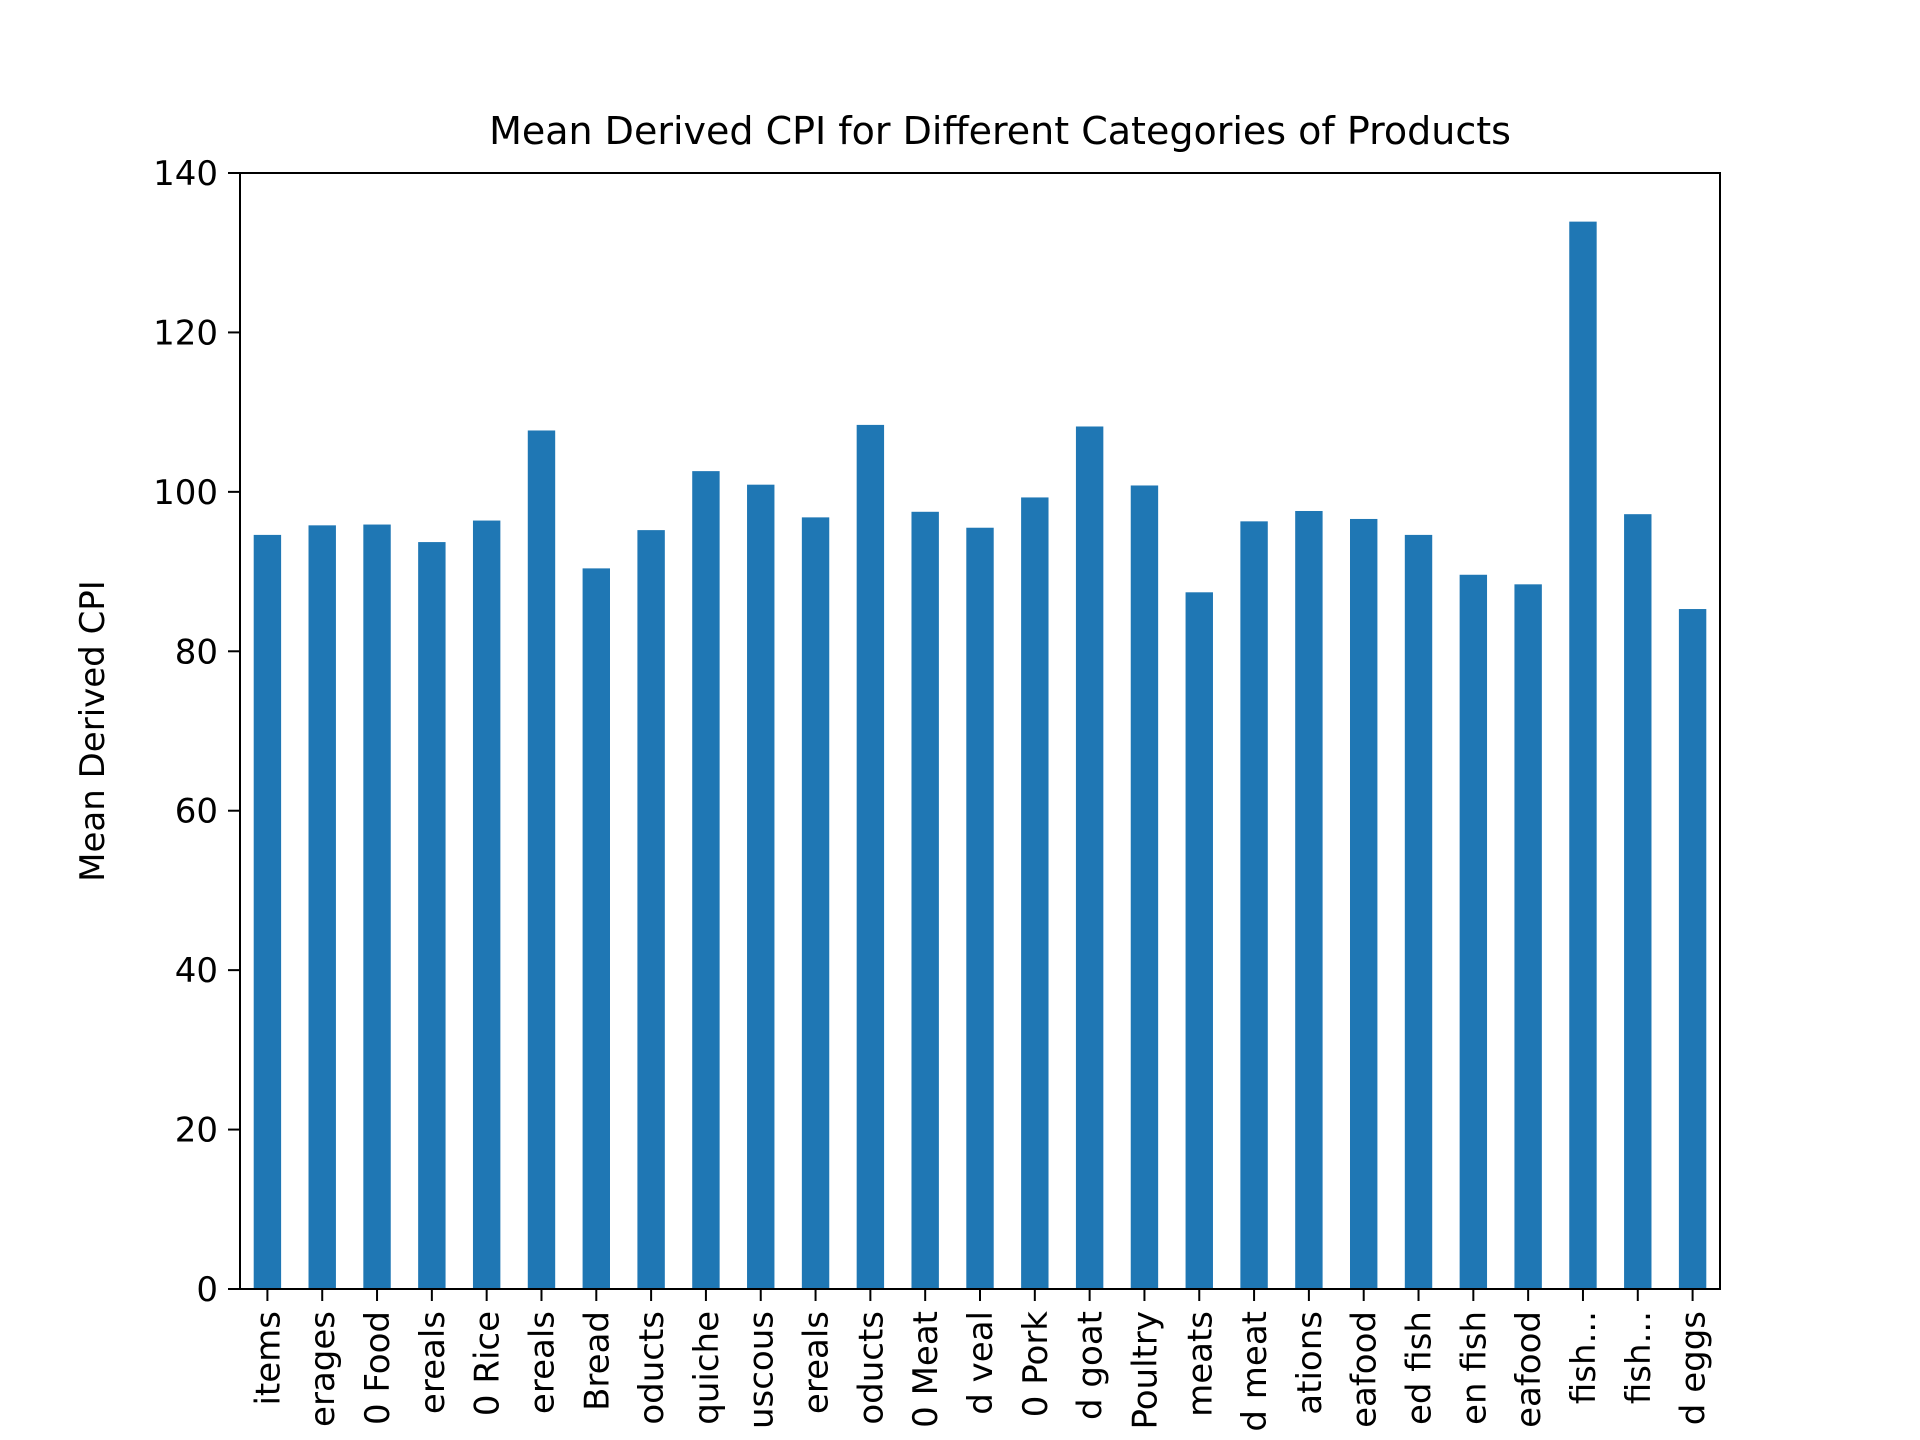 The image size is (1920, 1440). I want to click on x-tick-label-27: d eggs, so click(1694, 1368).